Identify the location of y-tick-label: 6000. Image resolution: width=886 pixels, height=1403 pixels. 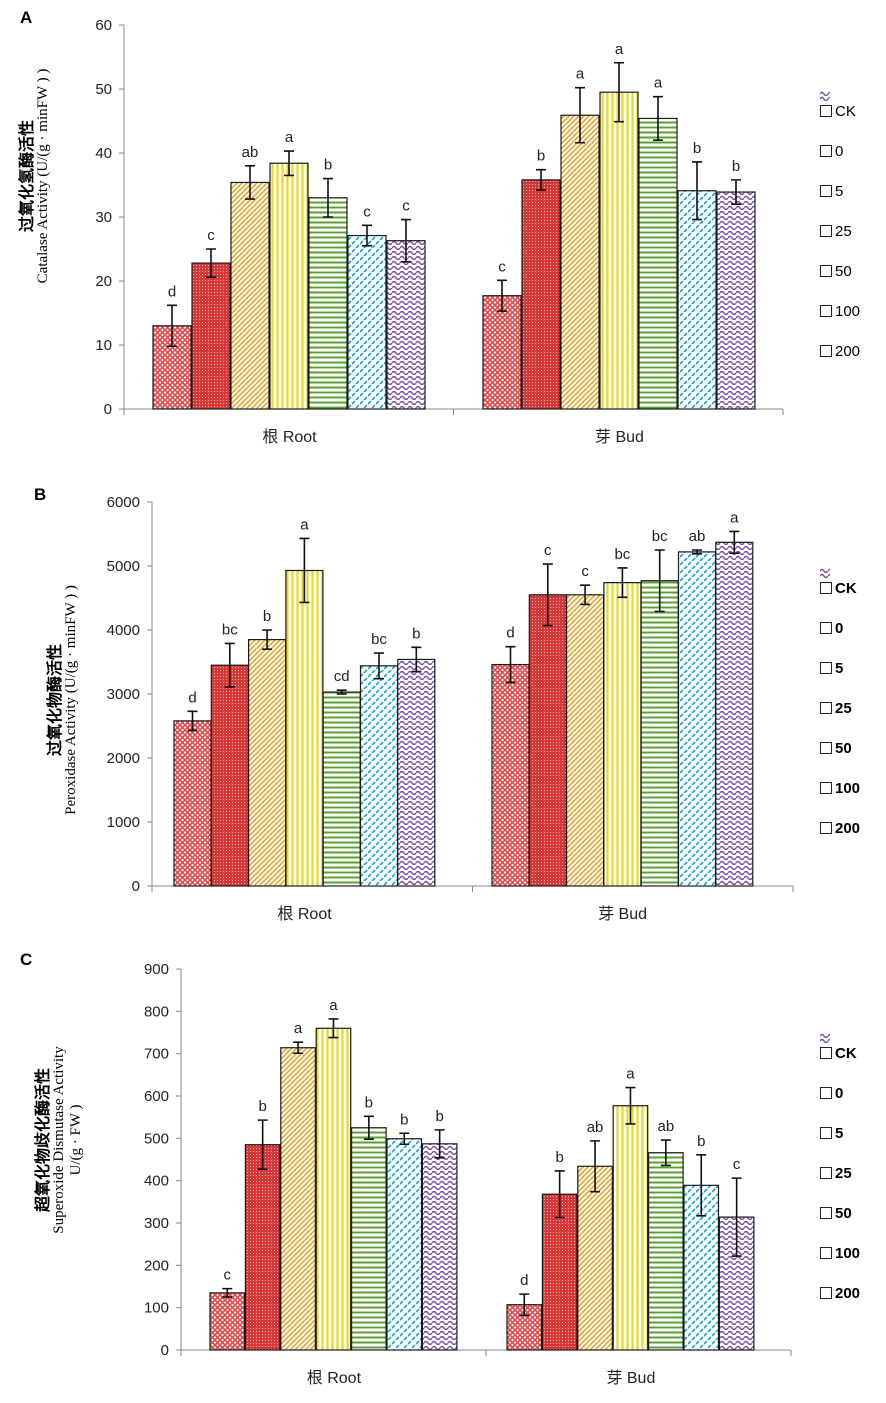
(123, 502).